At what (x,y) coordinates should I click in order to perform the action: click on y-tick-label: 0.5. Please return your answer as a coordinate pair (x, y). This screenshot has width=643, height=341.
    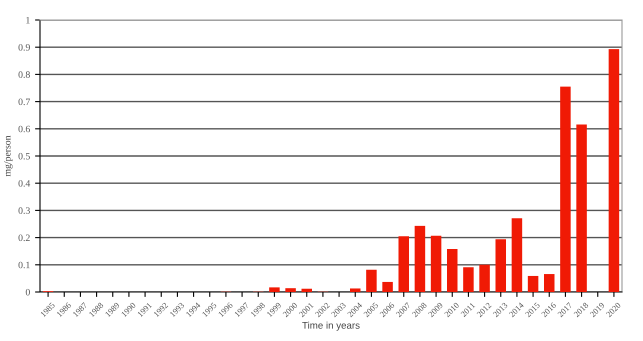
    Looking at the image, I should click on (24, 156).